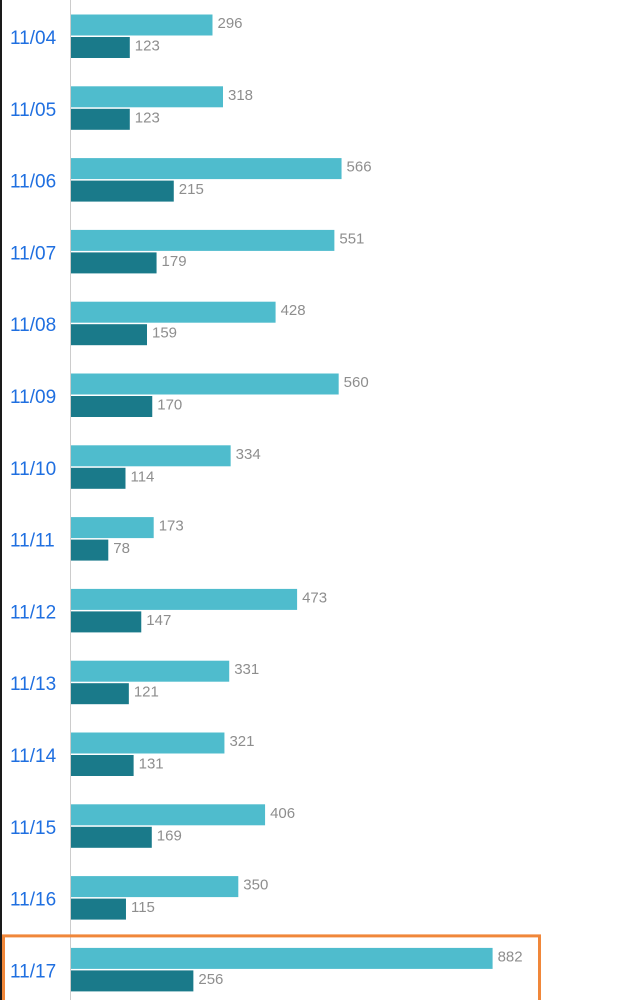 Image resolution: width=618 pixels, height=1000 pixels. I want to click on value-label: 350, so click(255, 885).